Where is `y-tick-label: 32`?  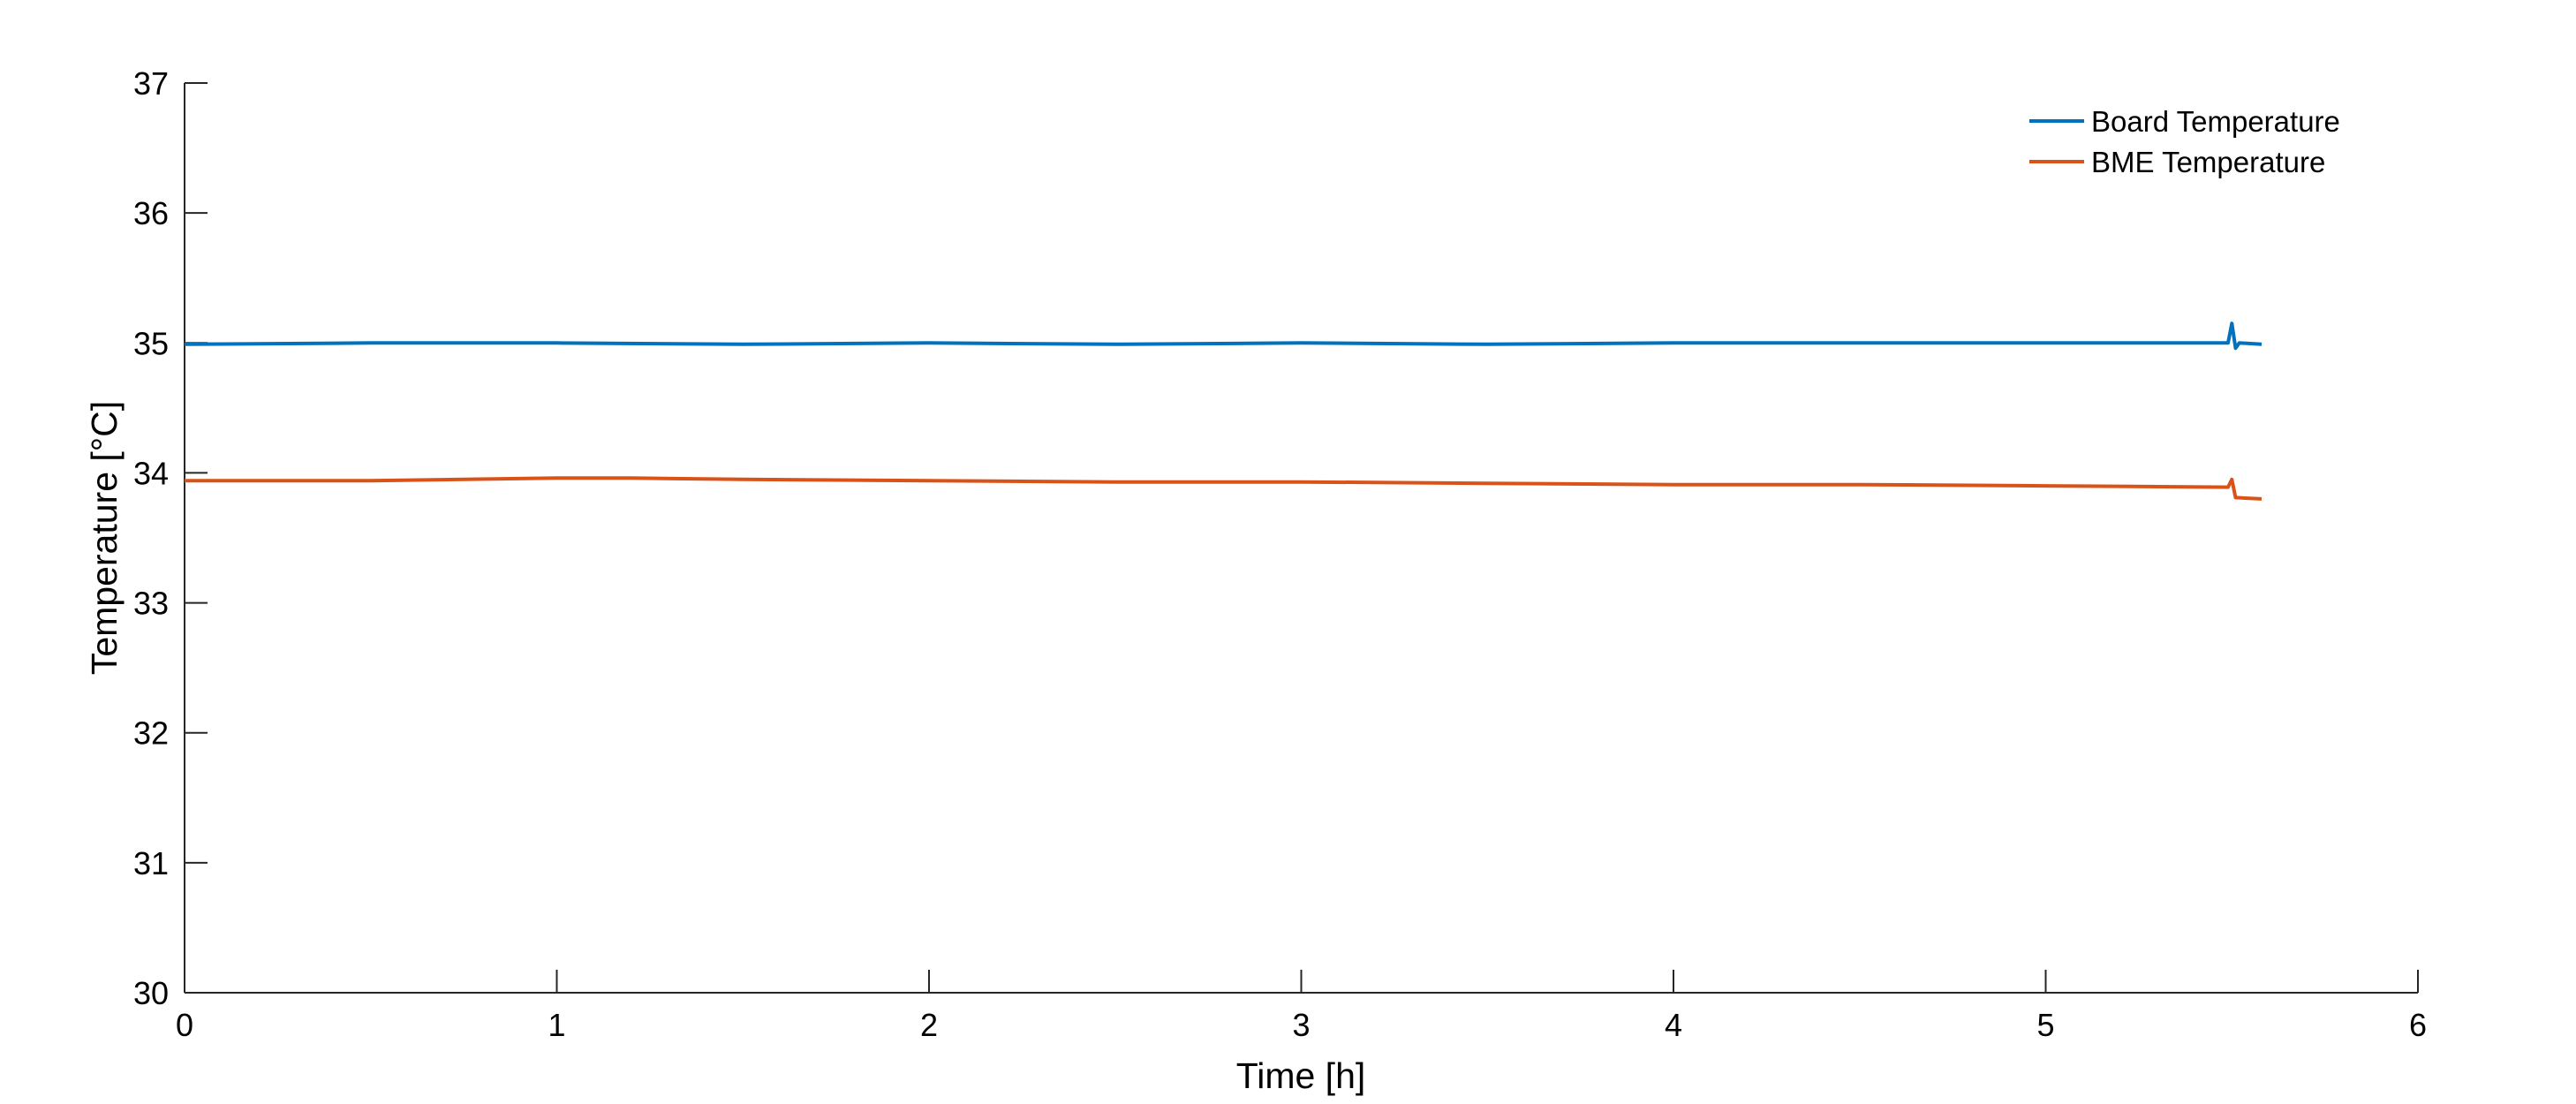
y-tick-label: 32 is located at coordinates (151, 733).